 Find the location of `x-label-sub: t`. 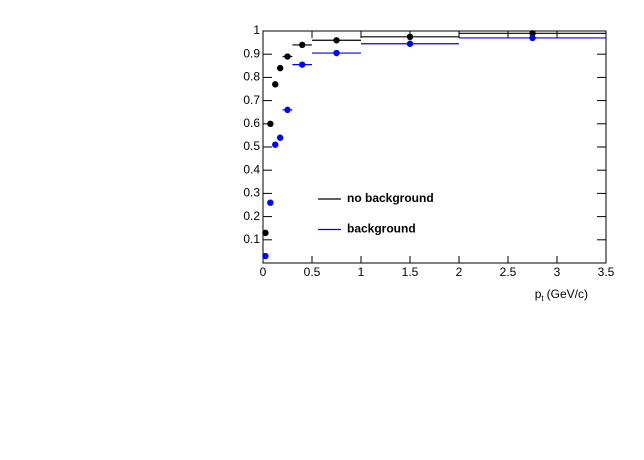

x-label-sub: t is located at coordinates (542, 298).